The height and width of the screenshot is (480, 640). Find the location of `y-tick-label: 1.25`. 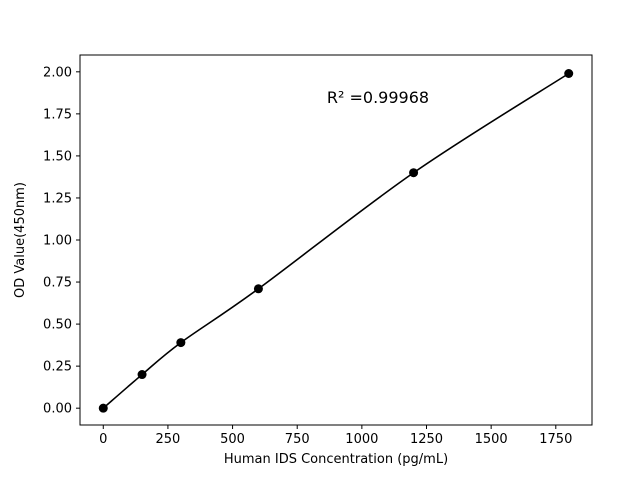

y-tick-label: 1.25 is located at coordinates (57, 198).